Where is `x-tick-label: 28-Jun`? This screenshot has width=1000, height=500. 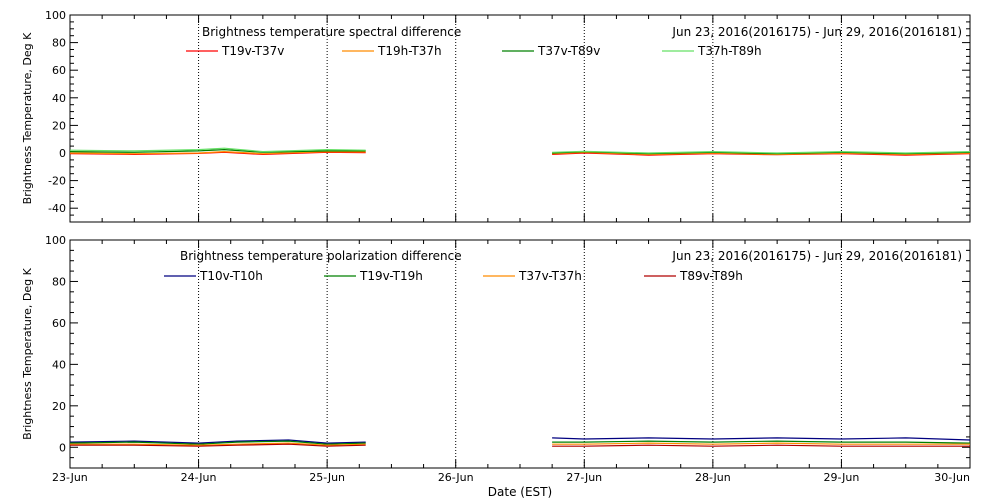
x-tick-label: 28-Jun is located at coordinates (713, 477).